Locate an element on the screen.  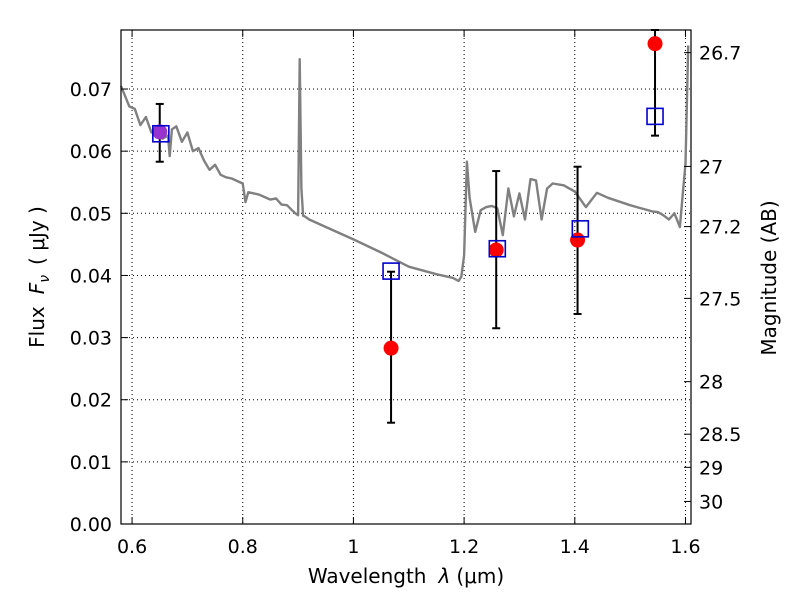
y-axis-title: Flux Fν ( μJy ) is located at coordinates (39, 277).